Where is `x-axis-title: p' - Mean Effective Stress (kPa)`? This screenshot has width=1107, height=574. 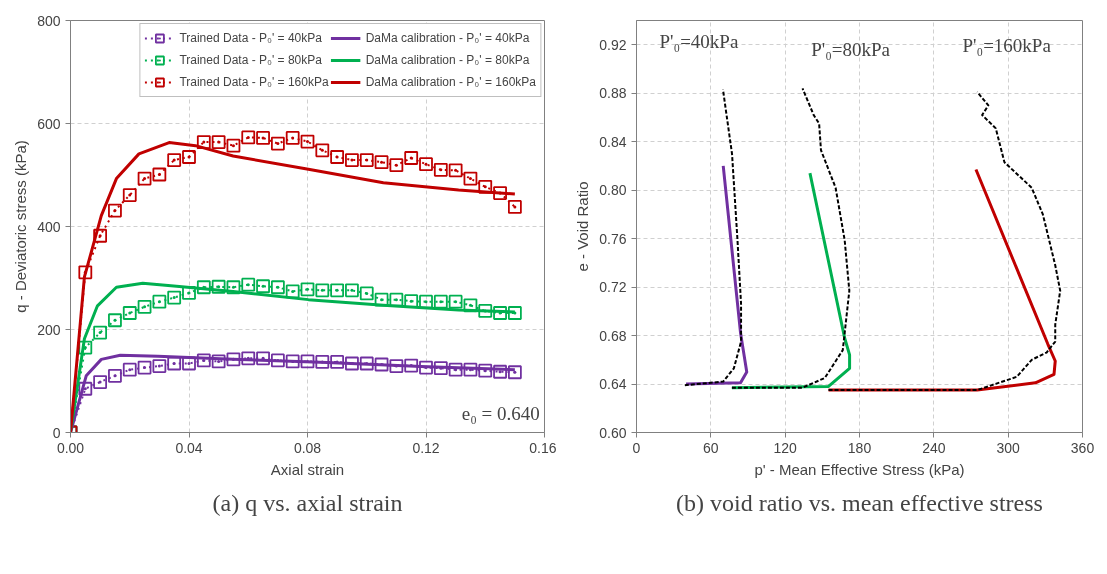 x-axis-title: p' - Mean Effective Stress (kPa) is located at coordinates (859, 469).